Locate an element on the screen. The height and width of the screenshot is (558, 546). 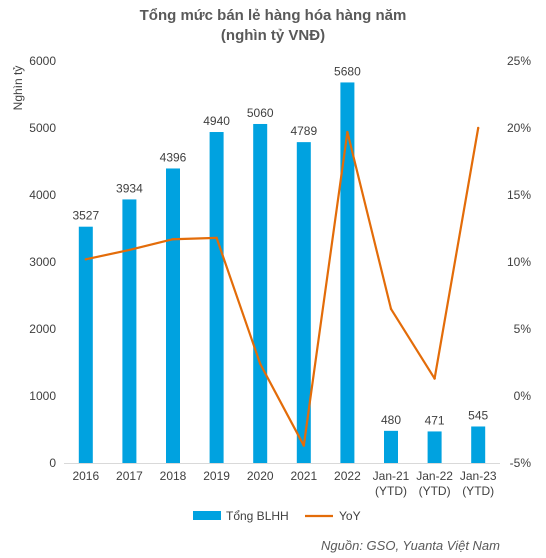
y2-tick-label: 25% is located at coordinates (519, 61).